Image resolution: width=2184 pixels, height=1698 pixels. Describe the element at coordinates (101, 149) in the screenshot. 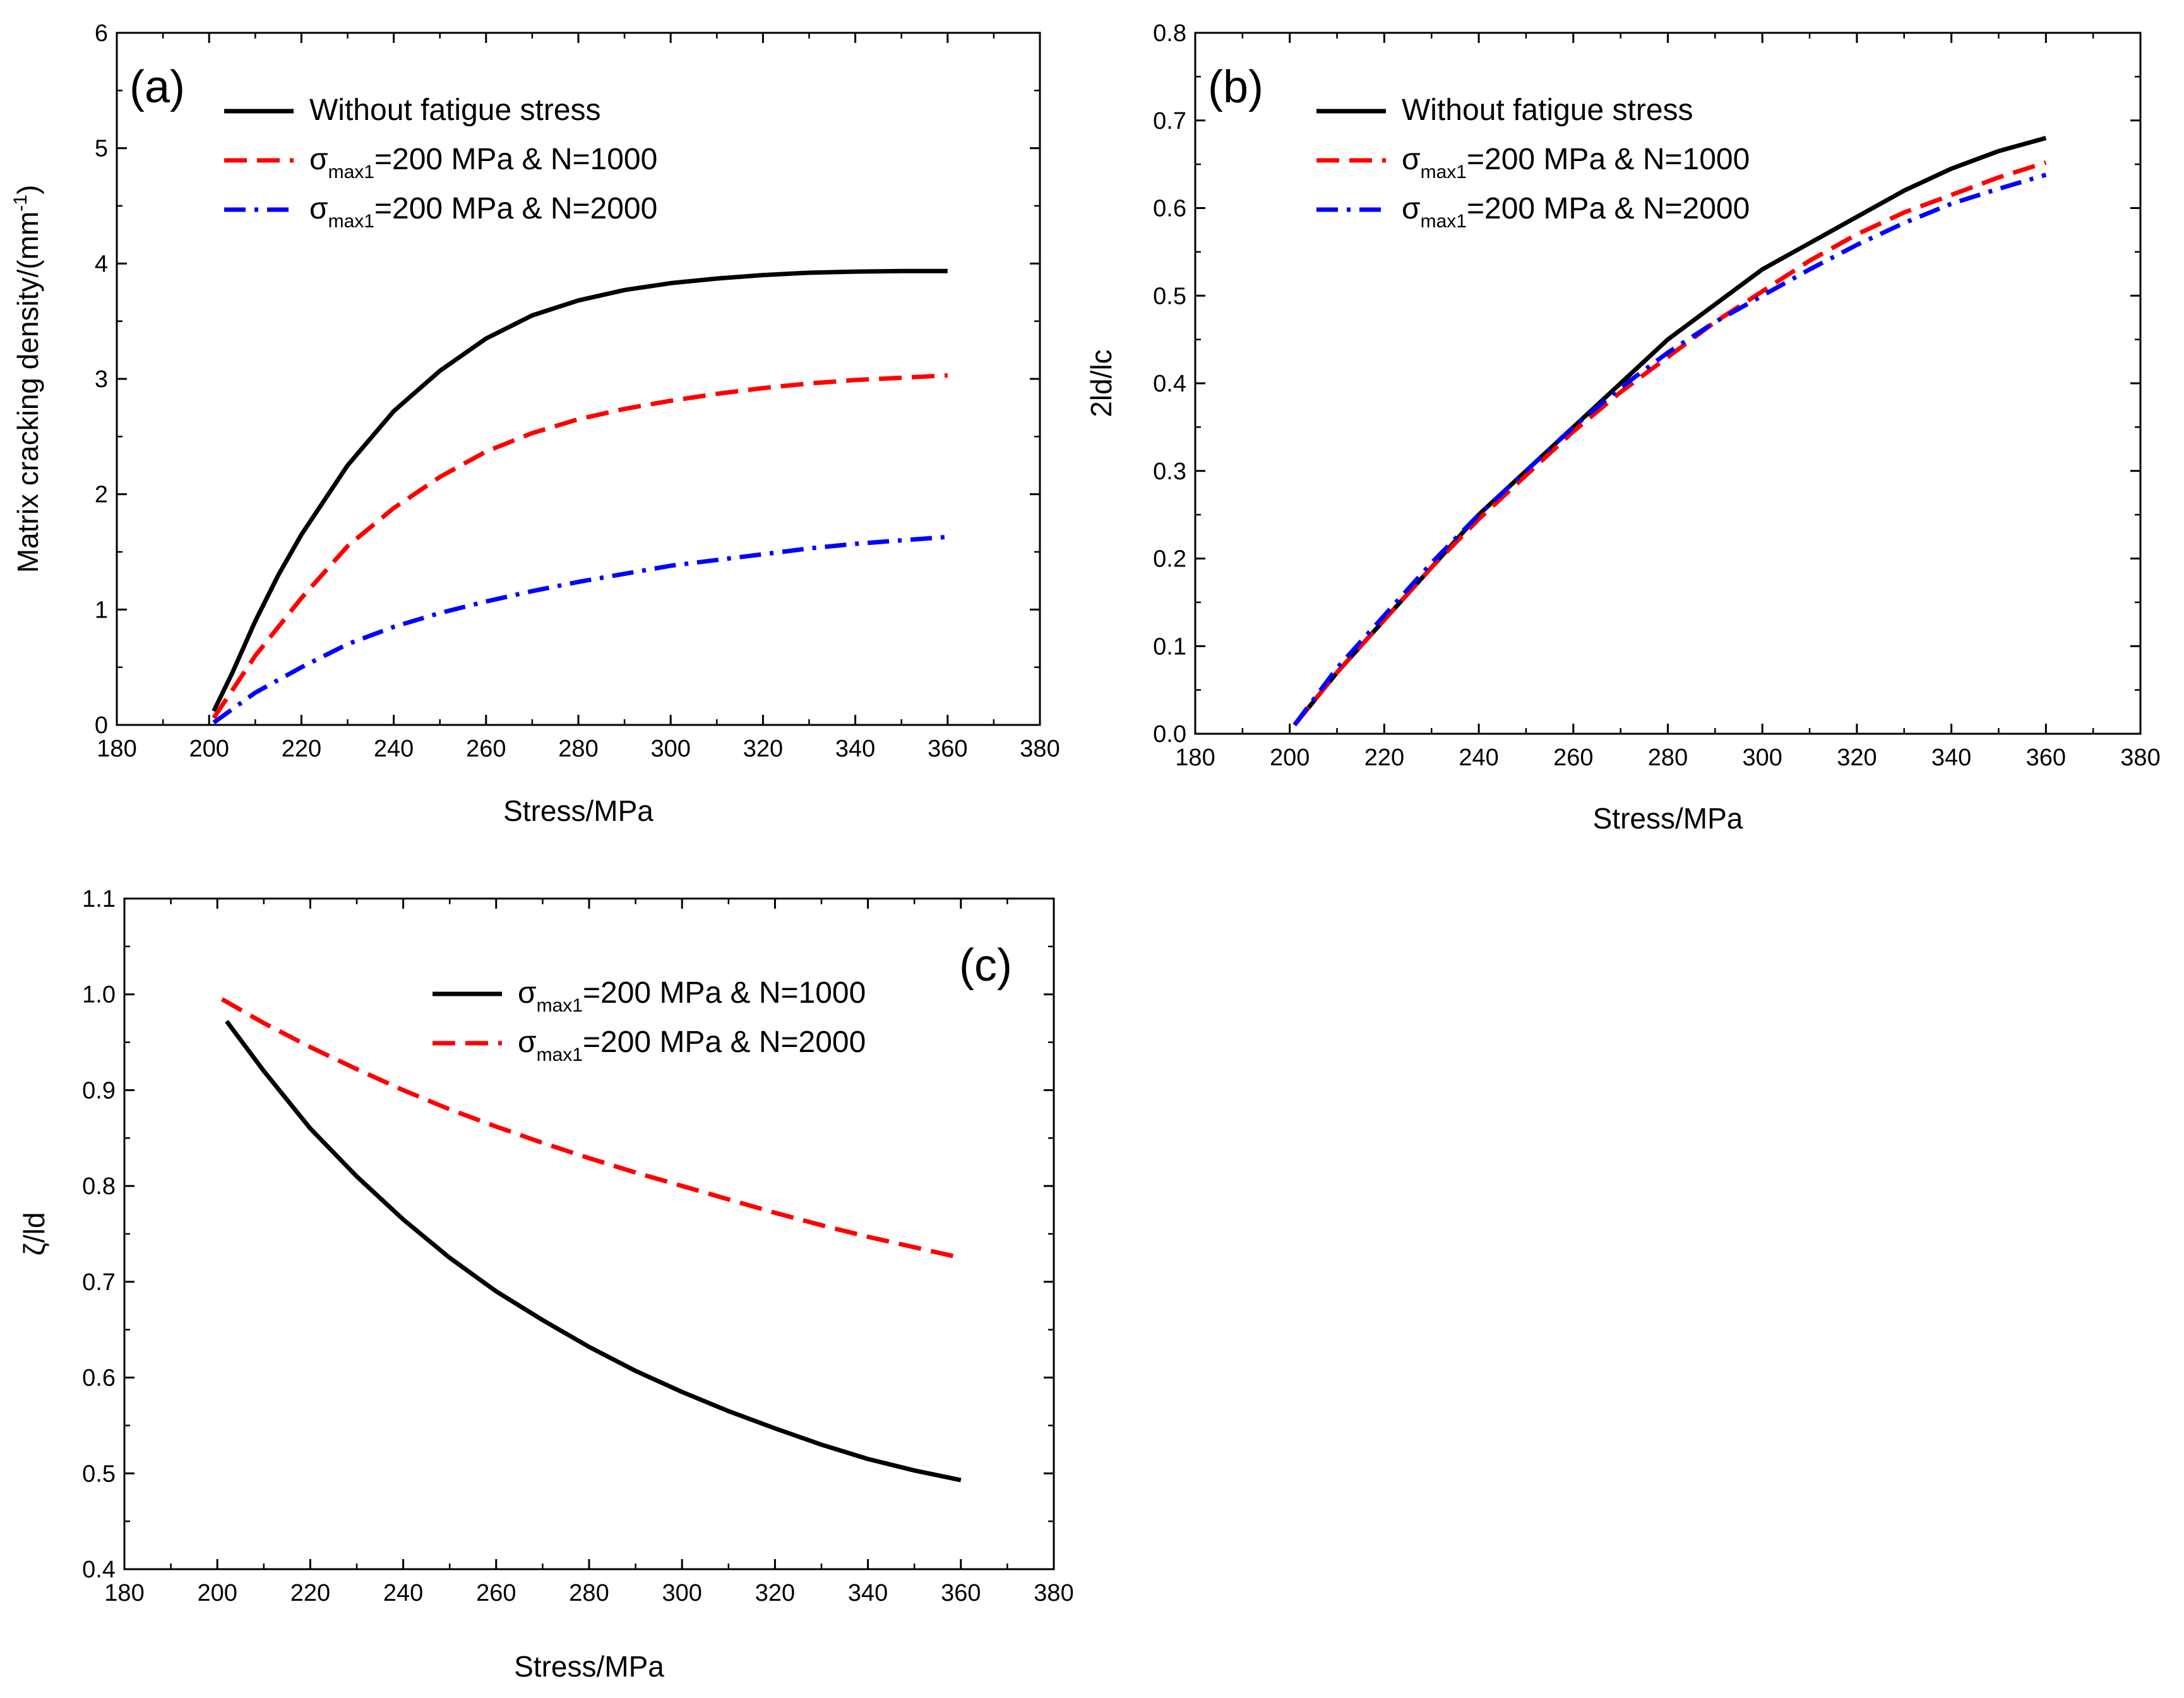

I see `y-tick-label: 5` at that location.